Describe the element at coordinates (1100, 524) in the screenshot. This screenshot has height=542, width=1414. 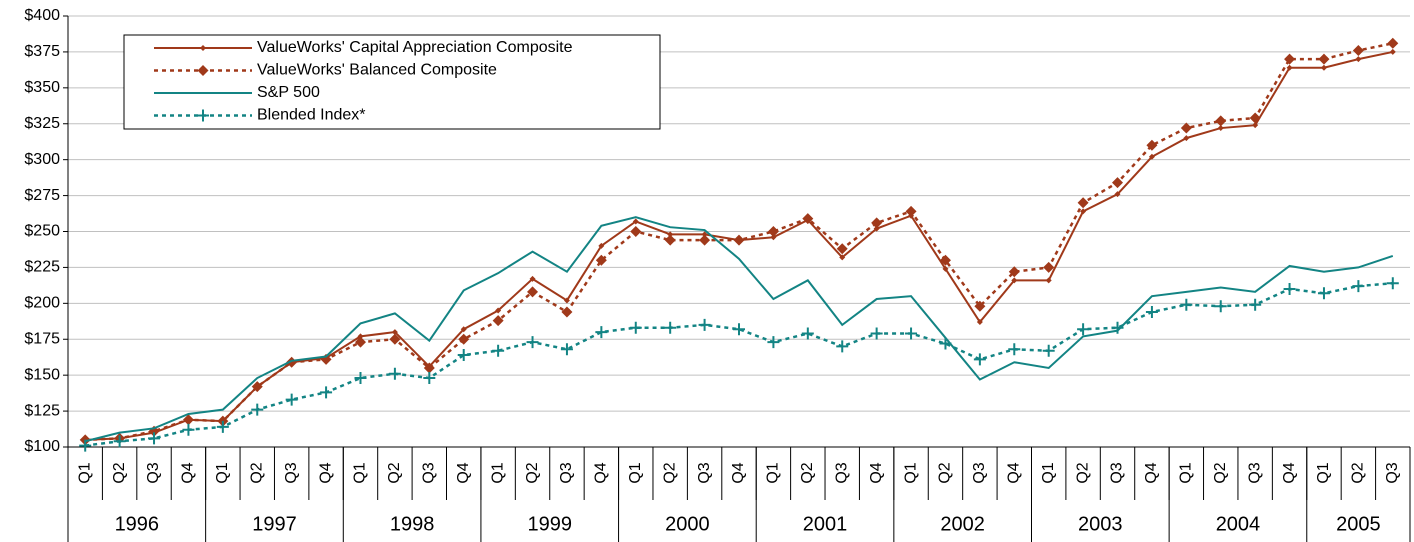
I see `group-label: 2003` at that location.